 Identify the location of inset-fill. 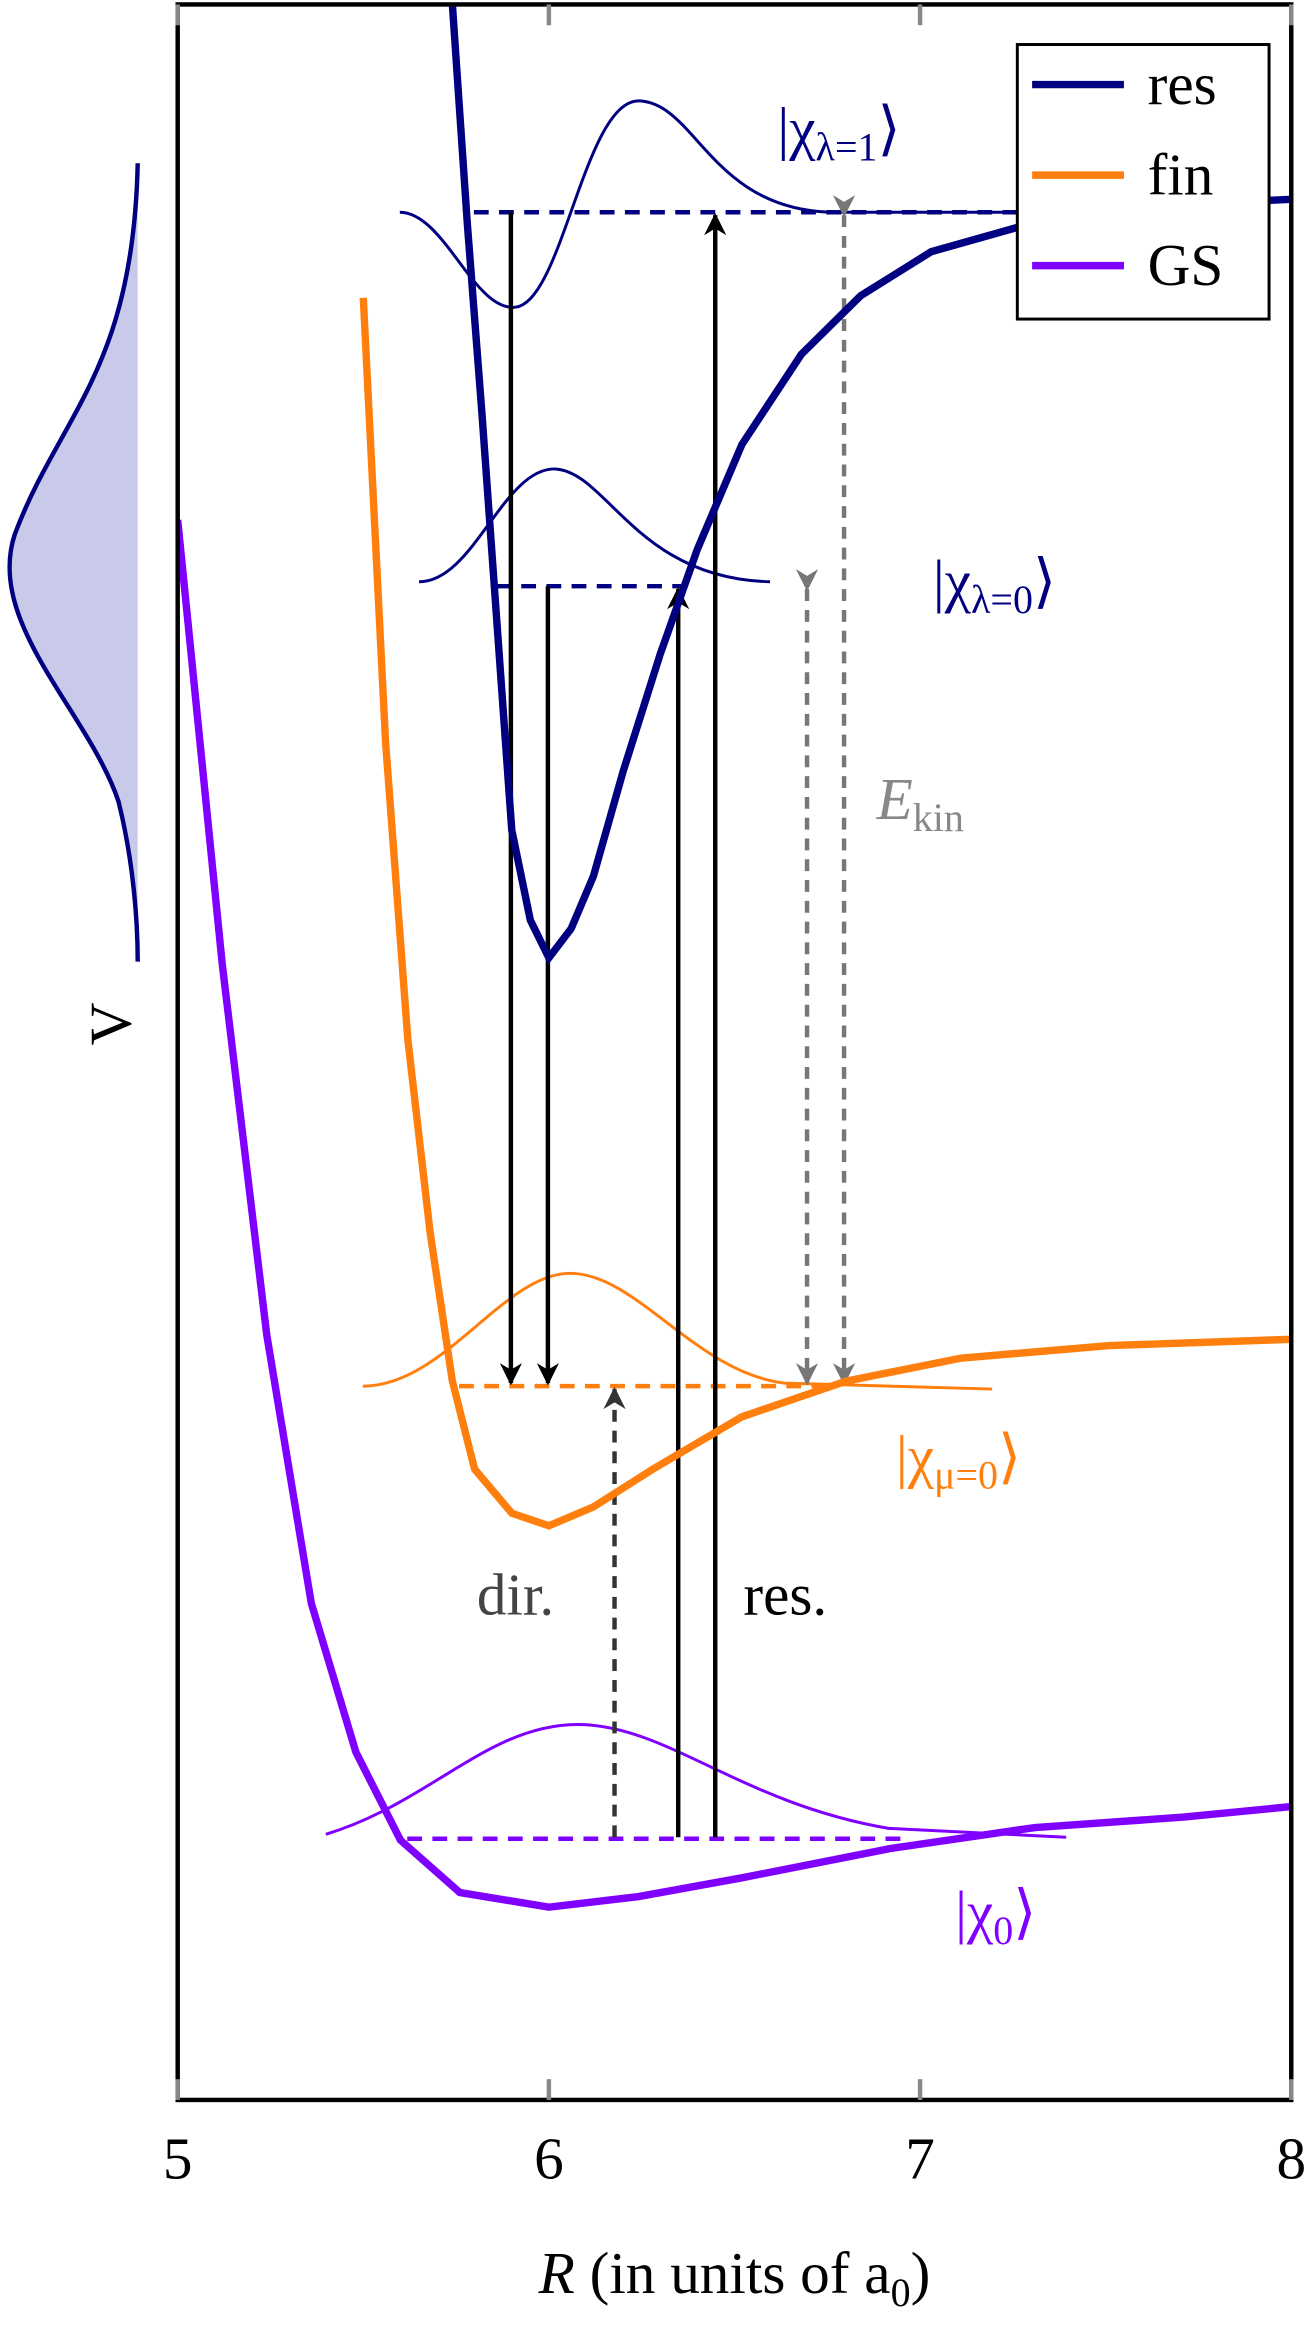
(73, 562).